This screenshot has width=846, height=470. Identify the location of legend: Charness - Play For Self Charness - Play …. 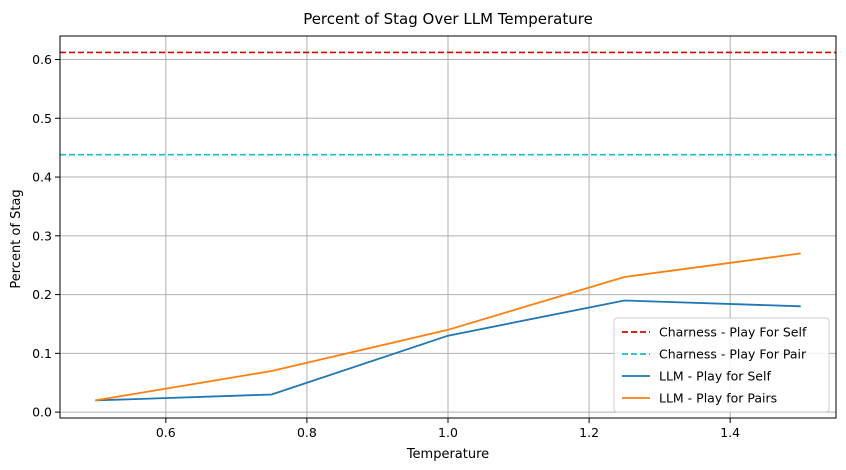
(721, 365).